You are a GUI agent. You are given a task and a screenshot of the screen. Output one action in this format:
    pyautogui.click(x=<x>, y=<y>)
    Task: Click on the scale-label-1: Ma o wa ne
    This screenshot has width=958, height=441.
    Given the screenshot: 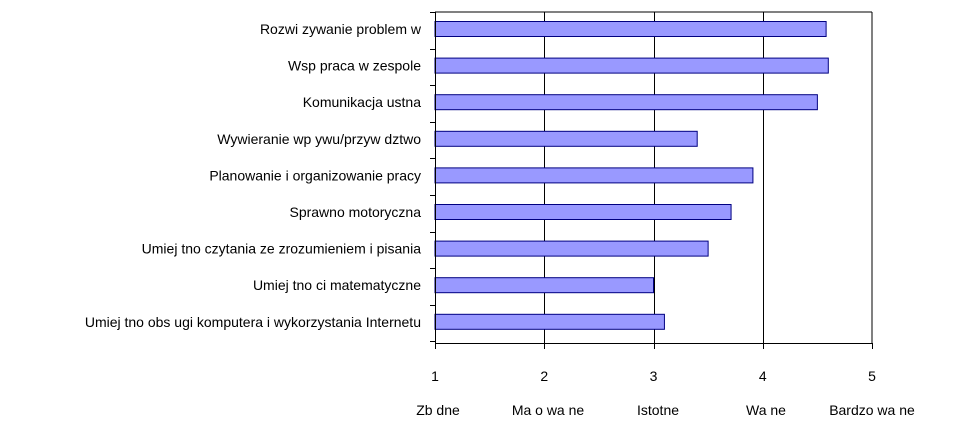 What is the action you would take?
    pyautogui.click(x=548, y=410)
    